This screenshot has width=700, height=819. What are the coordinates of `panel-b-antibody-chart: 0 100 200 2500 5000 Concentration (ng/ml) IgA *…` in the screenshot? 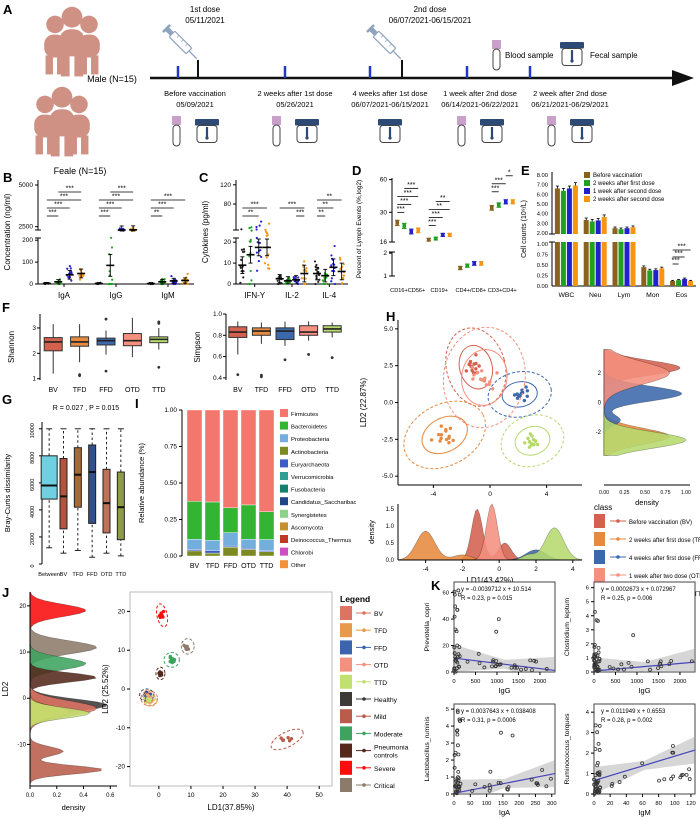 It's located at (98, 240).